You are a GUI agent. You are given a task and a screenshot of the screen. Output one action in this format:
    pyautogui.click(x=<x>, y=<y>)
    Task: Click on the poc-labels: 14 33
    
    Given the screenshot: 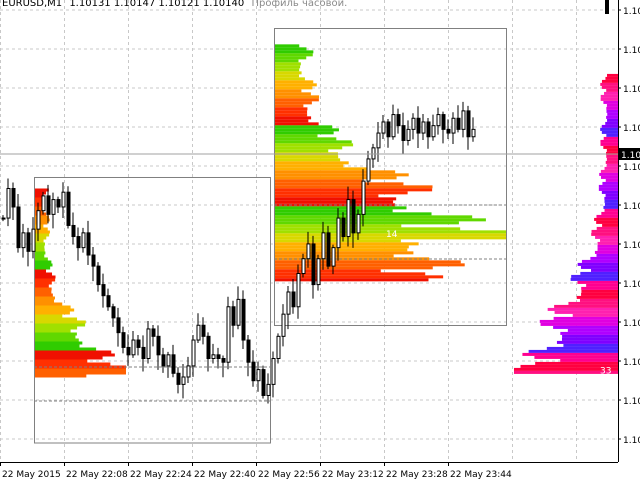 What is the action you would take?
    pyautogui.click(x=498, y=303)
    